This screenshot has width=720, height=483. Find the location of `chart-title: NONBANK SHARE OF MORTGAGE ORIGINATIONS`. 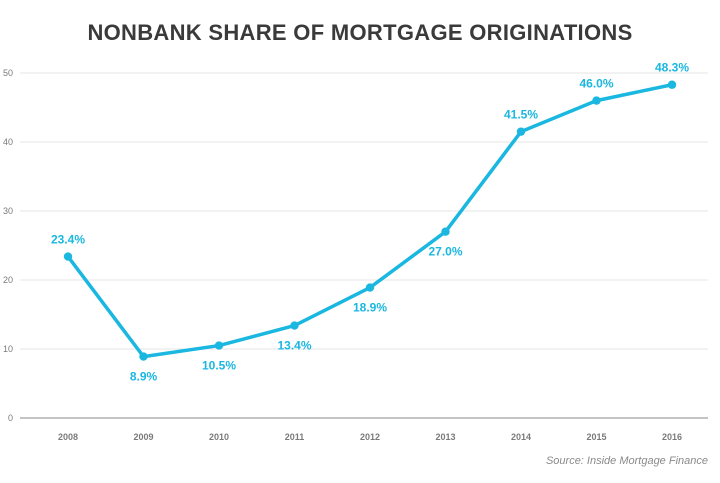

chart-title: NONBANK SHARE OF MORTGAGE ORIGINATIONS is located at coordinates (360, 32).